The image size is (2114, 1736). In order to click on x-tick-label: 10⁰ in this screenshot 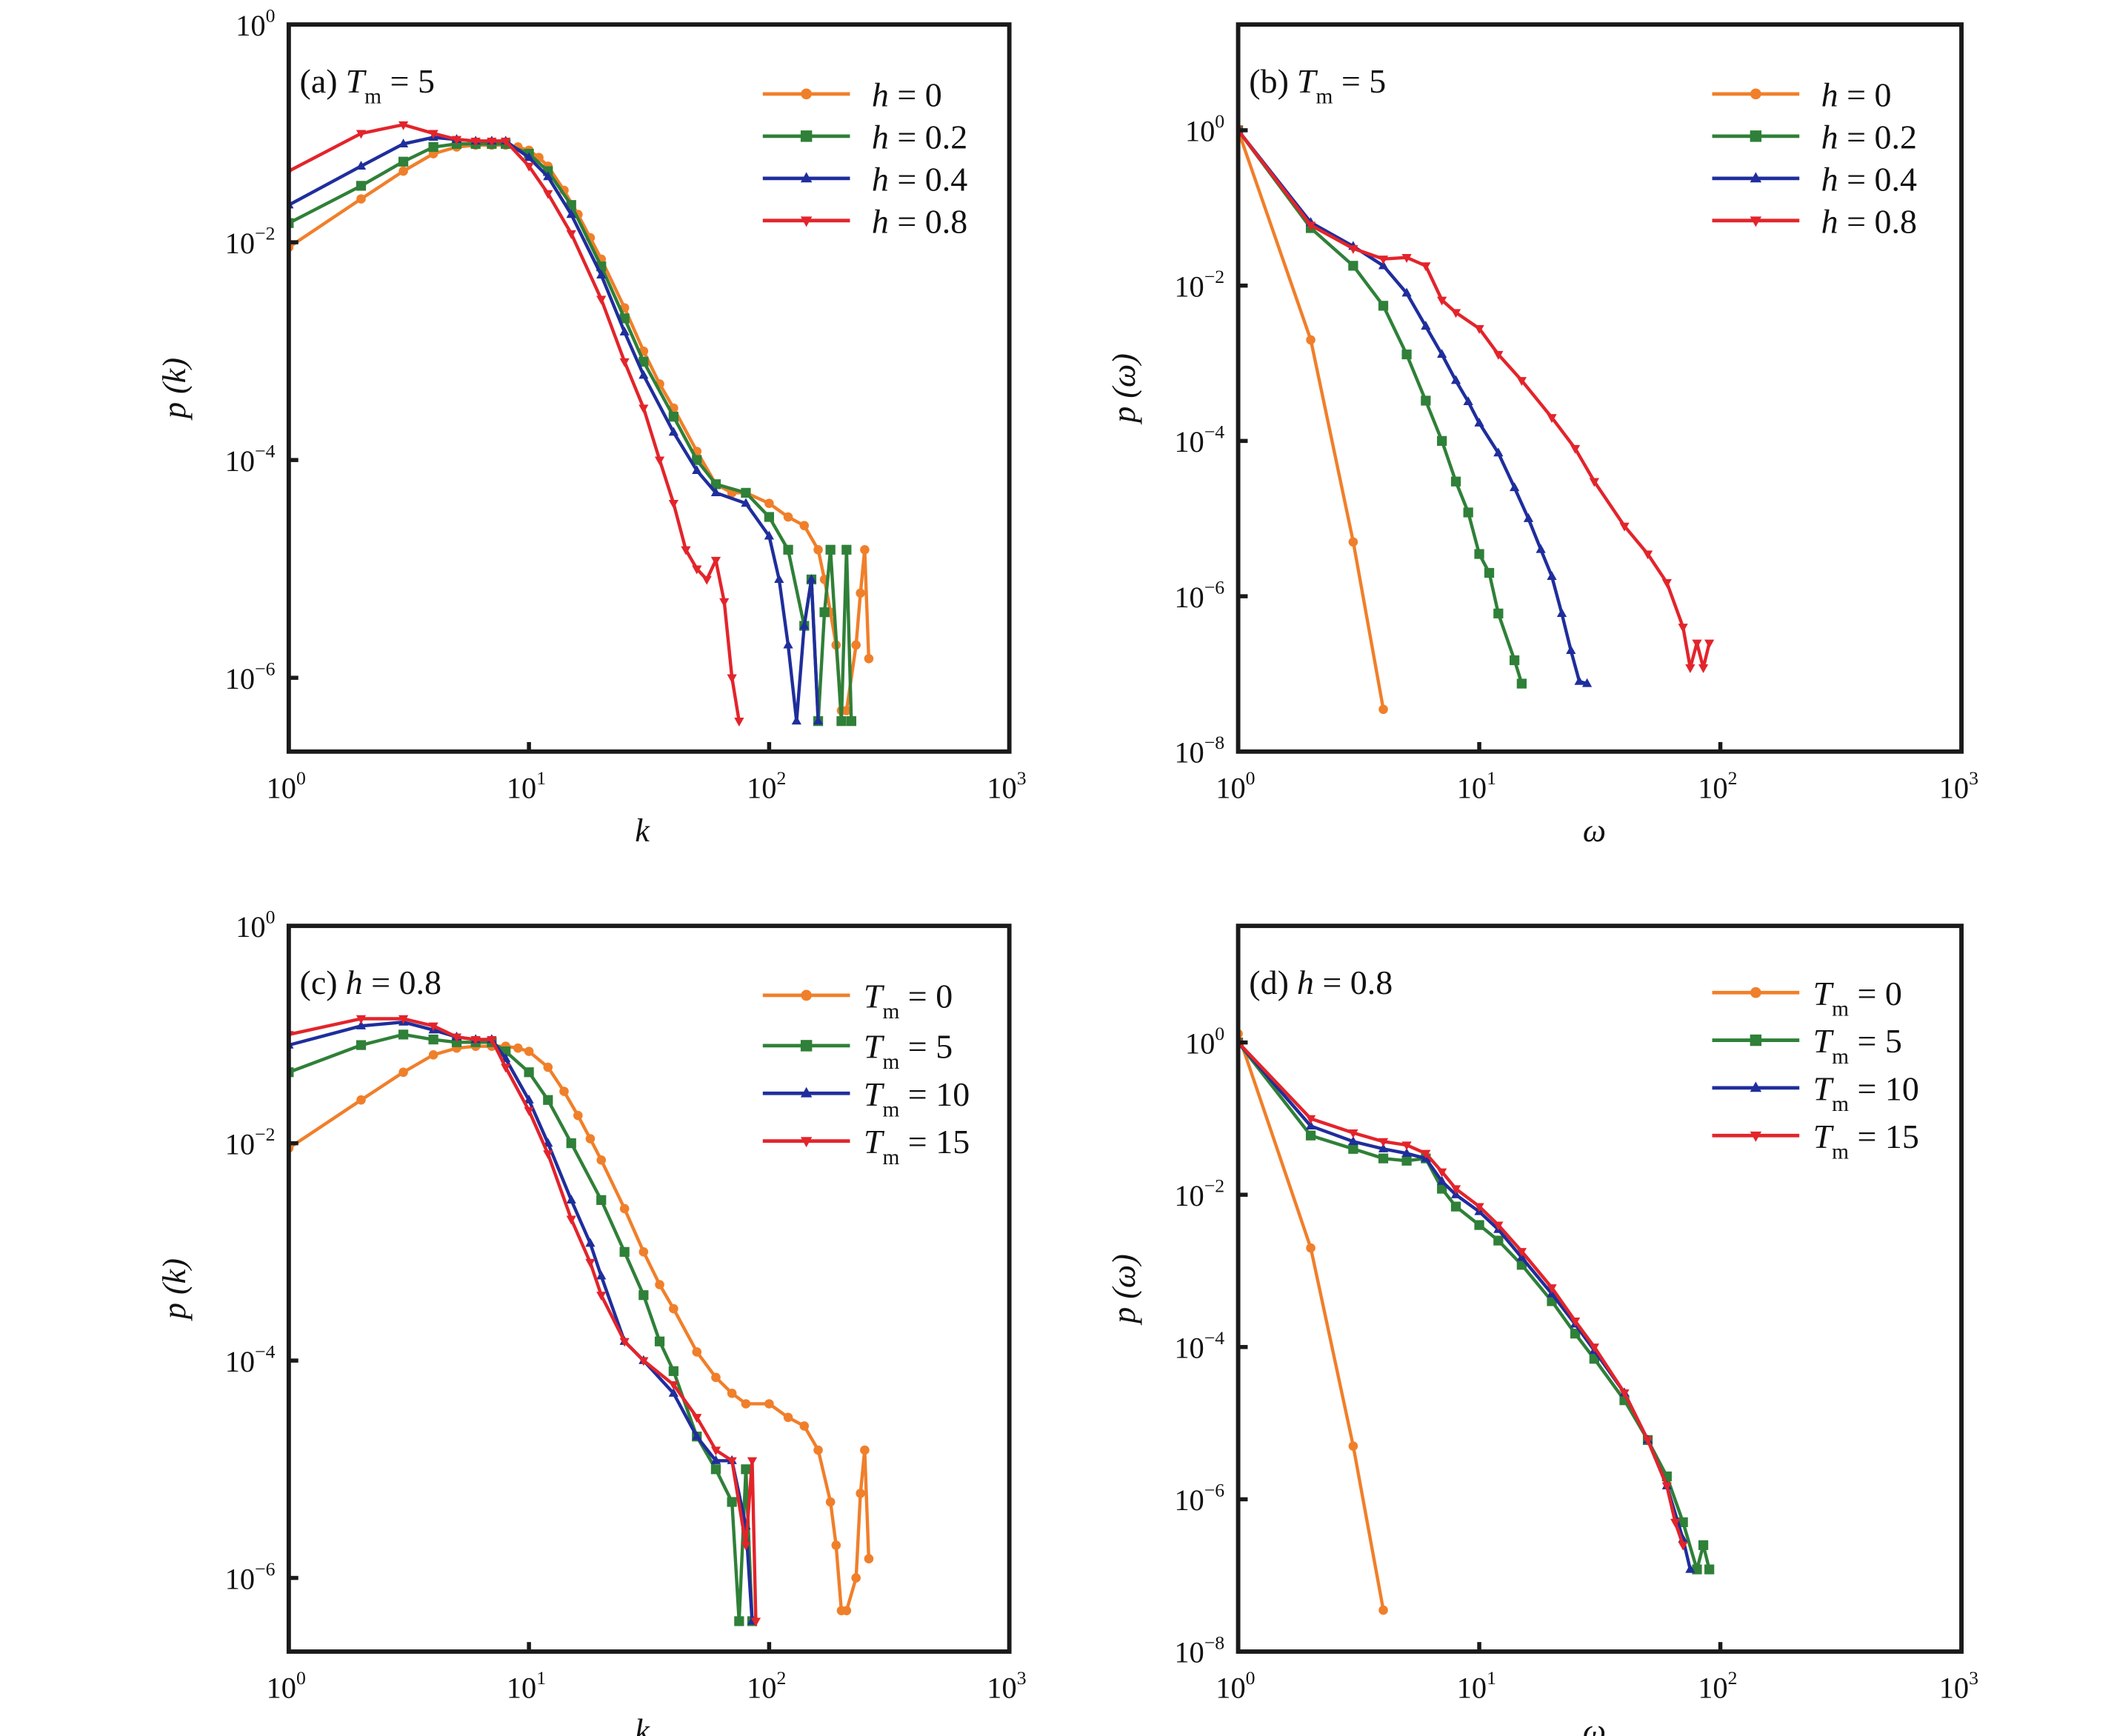, I will do `click(1235, 785)`.